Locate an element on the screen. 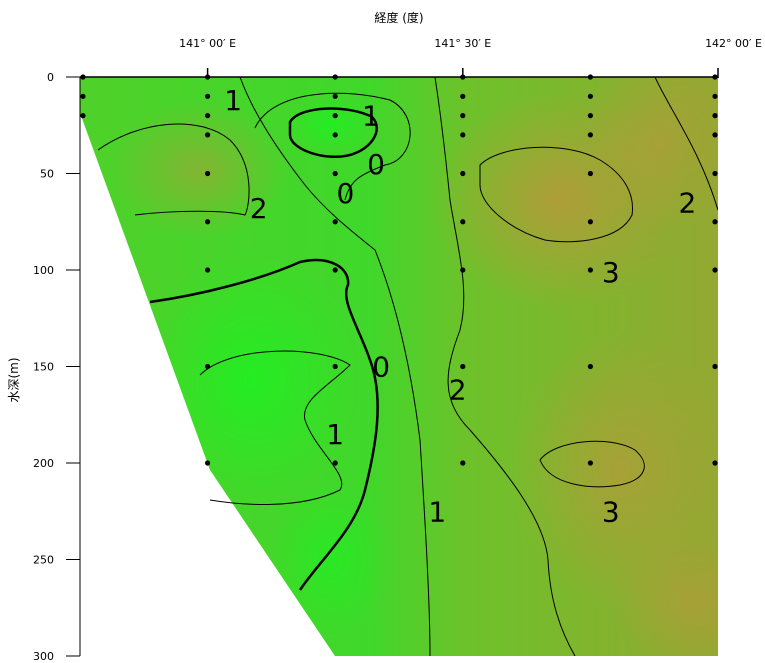 Image resolution: width=765 pixels, height=663 pixels. x-ticks: 141° 00′ E 141° 30′ E 142° 00′ E is located at coordinates (470, 57).